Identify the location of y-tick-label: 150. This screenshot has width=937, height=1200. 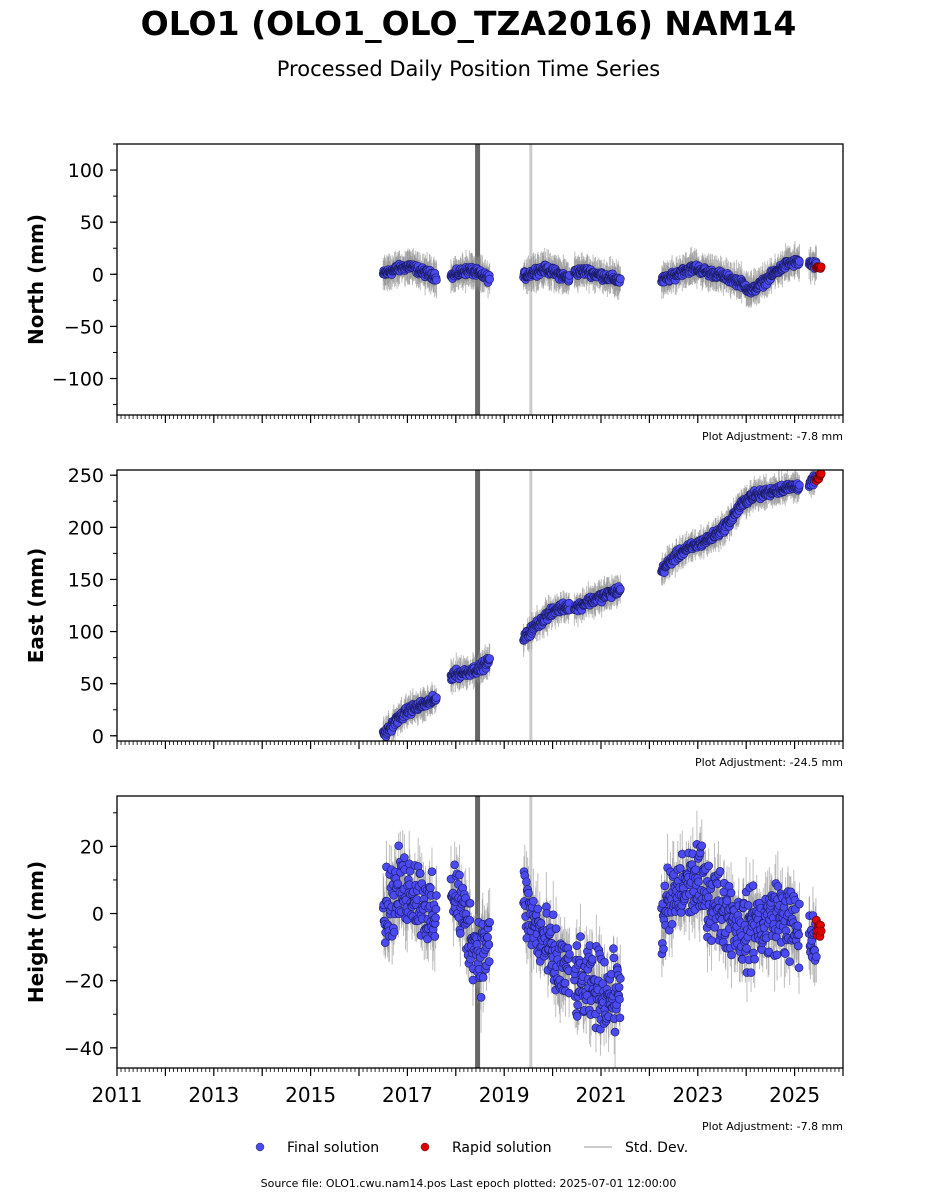
(86, 580).